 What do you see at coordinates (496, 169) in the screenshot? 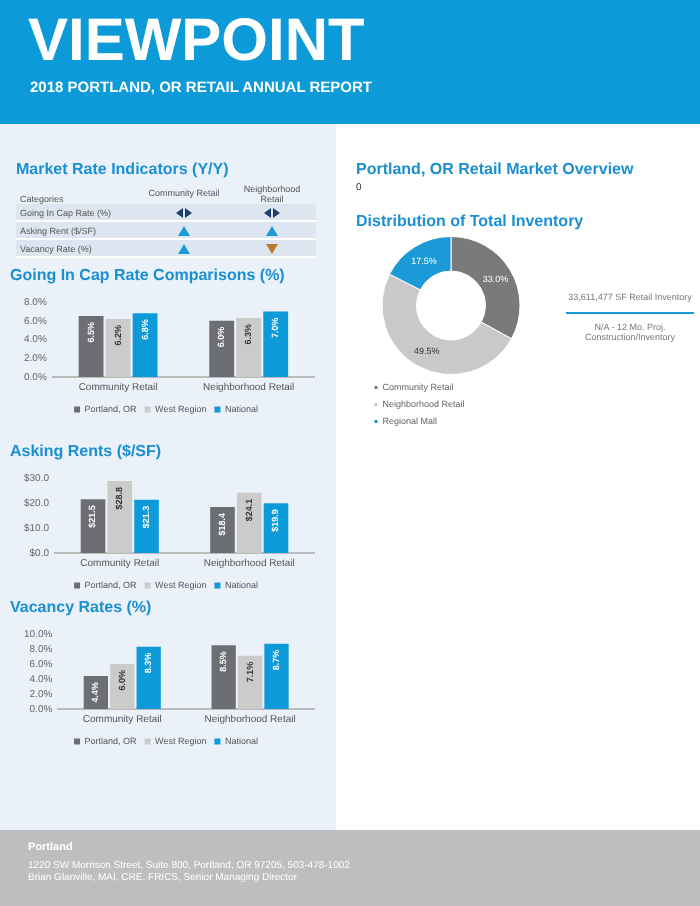
I see `text: Portland, OR Retail Market Overview` at bounding box center [496, 169].